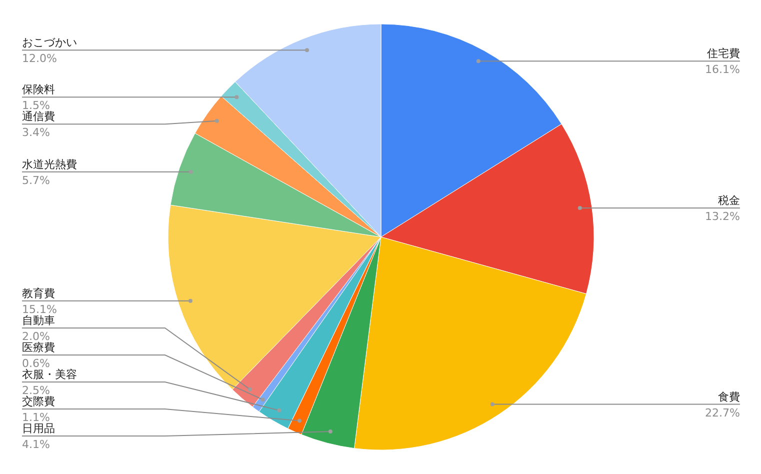  I want to click on slice-label: 自動車, so click(38, 320).